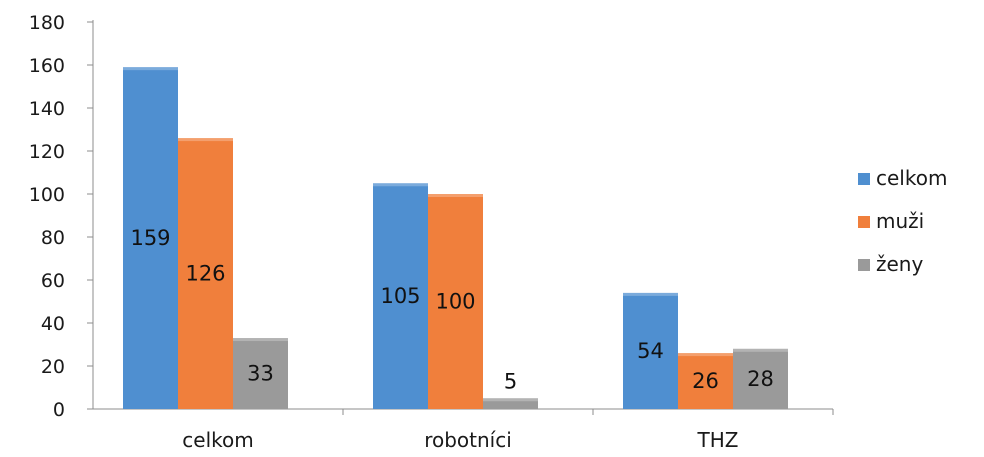 This screenshot has height=457, width=984. What do you see at coordinates (899, 264) in the screenshot?
I see `legend-label: ženy` at bounding box center [899, 264].